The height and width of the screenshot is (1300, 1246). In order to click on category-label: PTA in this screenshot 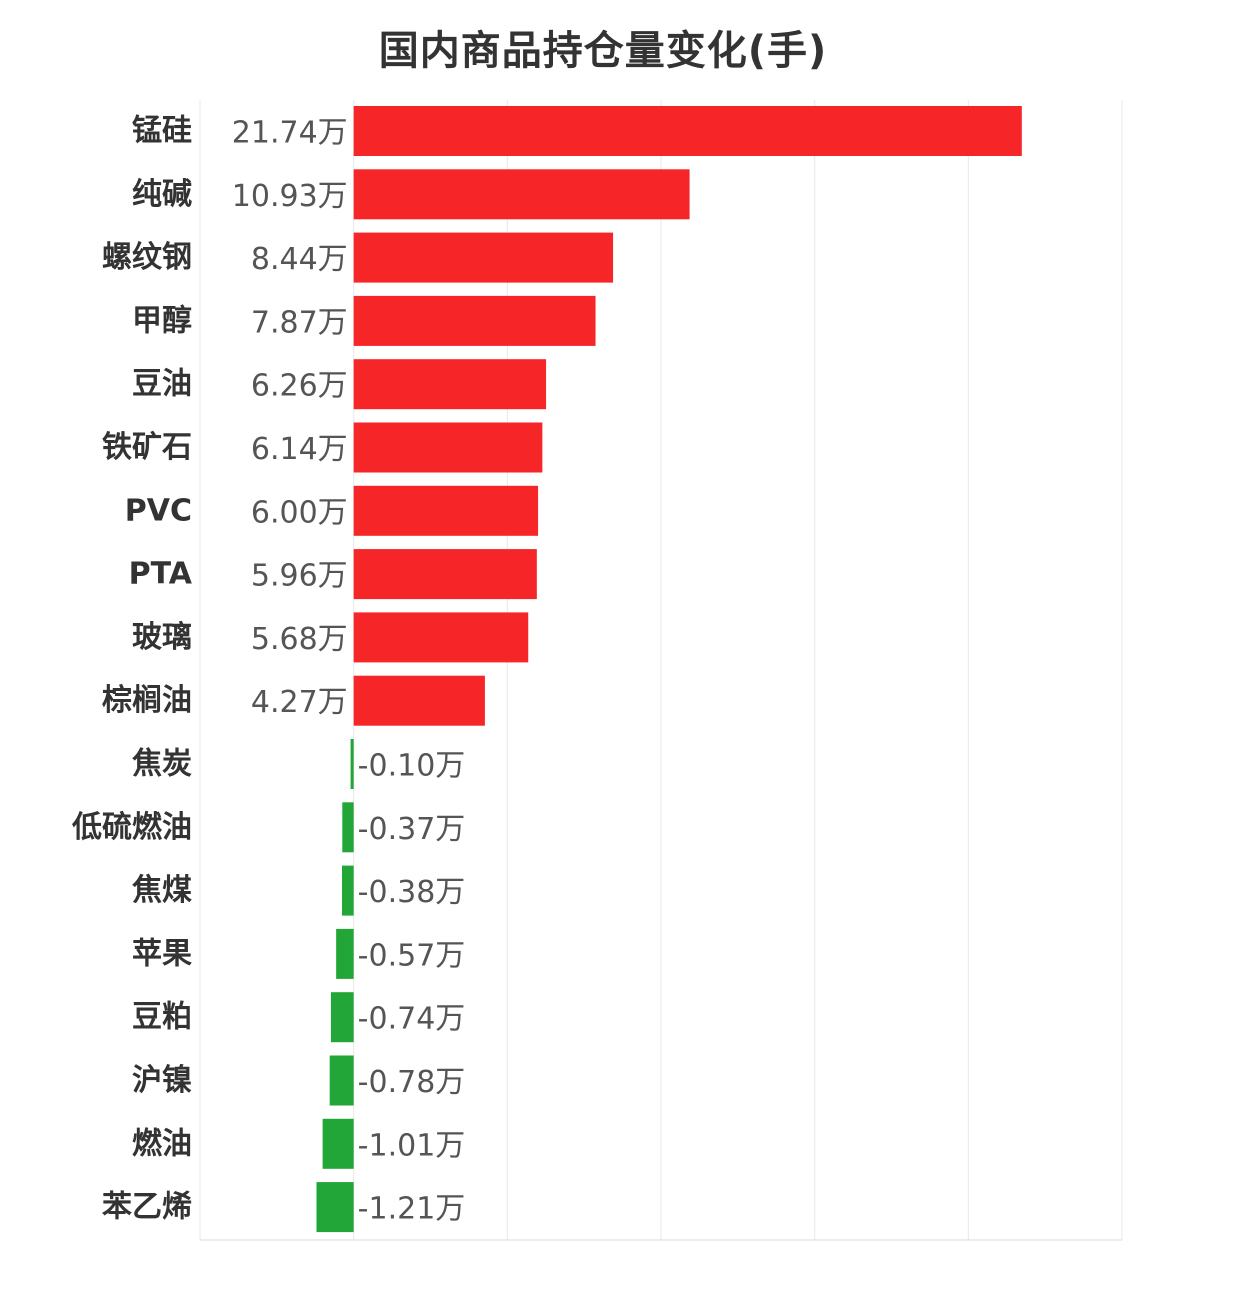, I will do `click(161, 574)`.